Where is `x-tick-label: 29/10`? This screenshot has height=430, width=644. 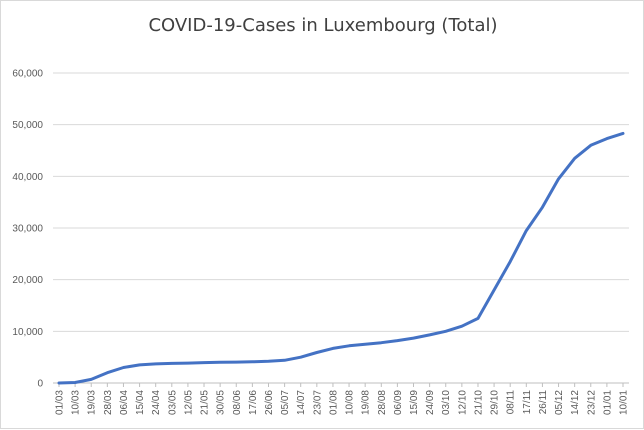
x-tick-label: 29/10 is located at coordinates (495, 402).